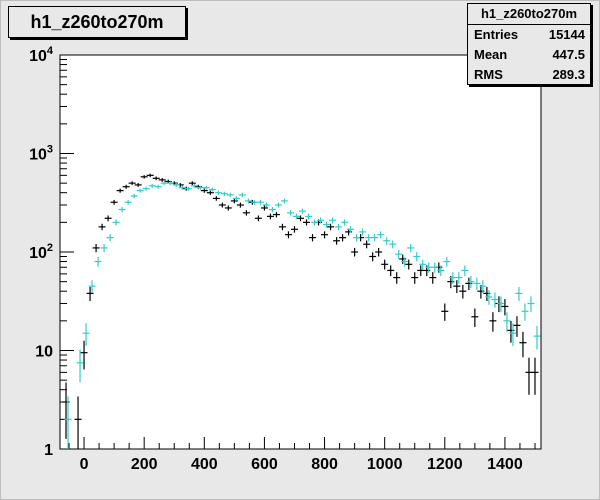 This screenshot has width=600, height=500. What do you see at coordinates (48, 450) in the screenshot?
I see `y-tick-label: 1` at bounding box center [48, 450].